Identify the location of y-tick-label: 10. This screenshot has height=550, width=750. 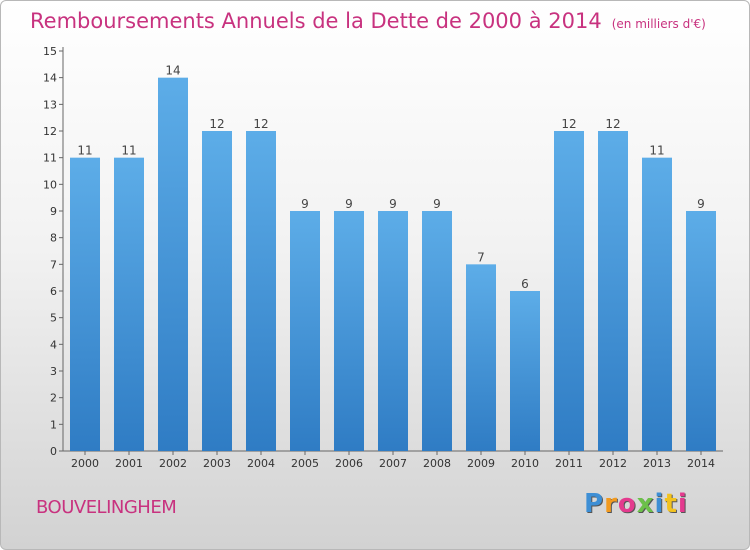
(50, 184).